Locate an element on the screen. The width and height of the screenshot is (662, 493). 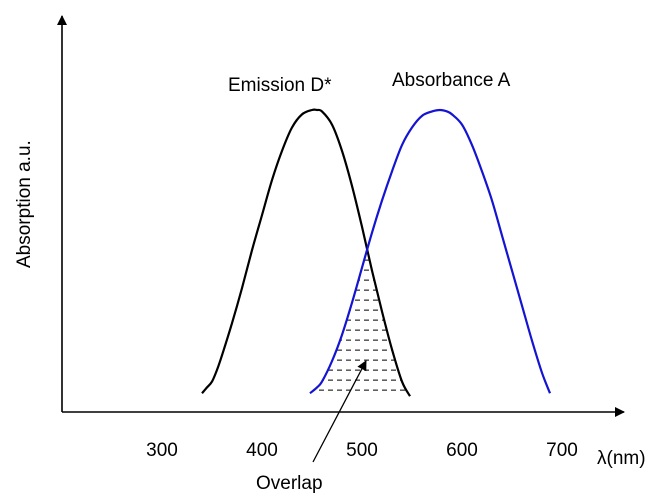
x-axis-label: λ(nm) is located at coordinates (621, 458).